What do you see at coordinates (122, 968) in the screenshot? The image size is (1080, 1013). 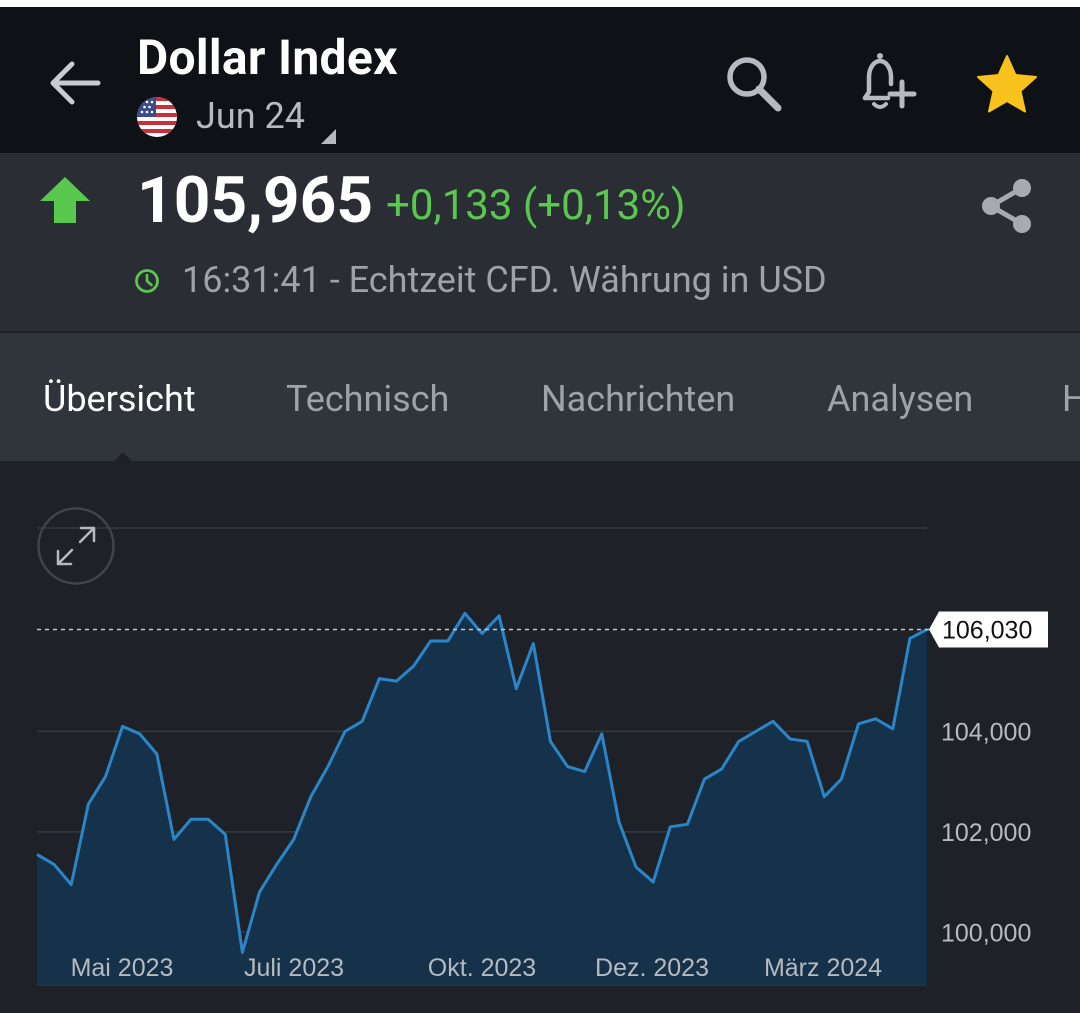 I see `x-axis-label: Mai 2023` at bounding box center [122, 968].